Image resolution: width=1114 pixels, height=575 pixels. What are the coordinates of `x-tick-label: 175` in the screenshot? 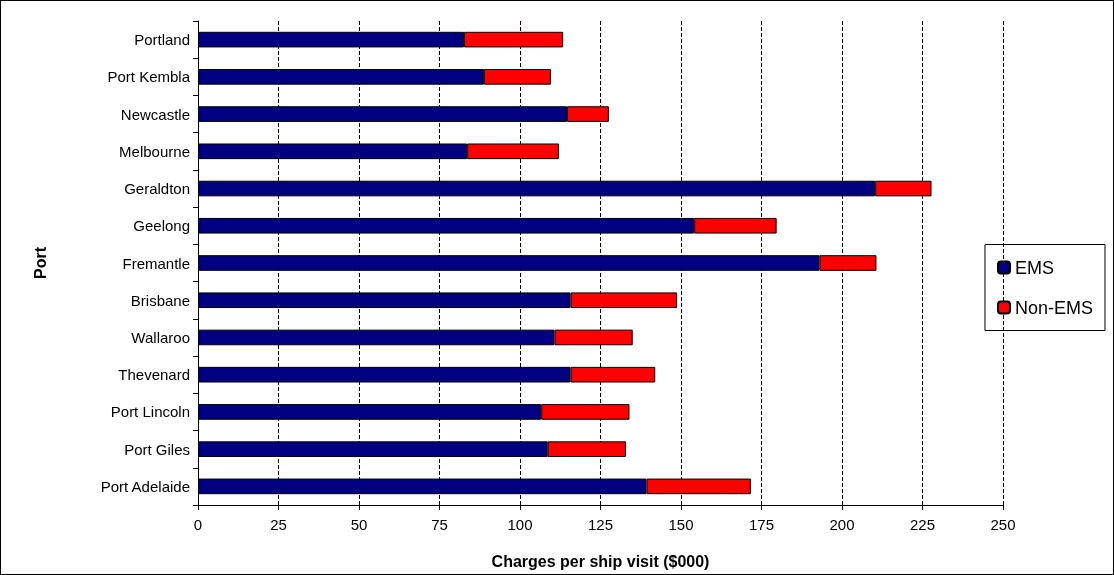 It's located at (761, 524).